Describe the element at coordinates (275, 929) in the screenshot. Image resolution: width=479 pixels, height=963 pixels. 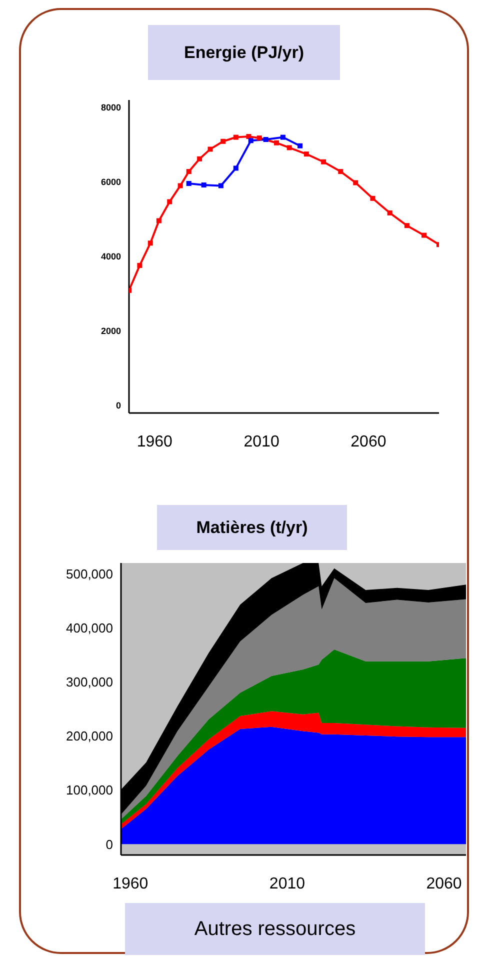
I see `text: Autres ressources` at that location.